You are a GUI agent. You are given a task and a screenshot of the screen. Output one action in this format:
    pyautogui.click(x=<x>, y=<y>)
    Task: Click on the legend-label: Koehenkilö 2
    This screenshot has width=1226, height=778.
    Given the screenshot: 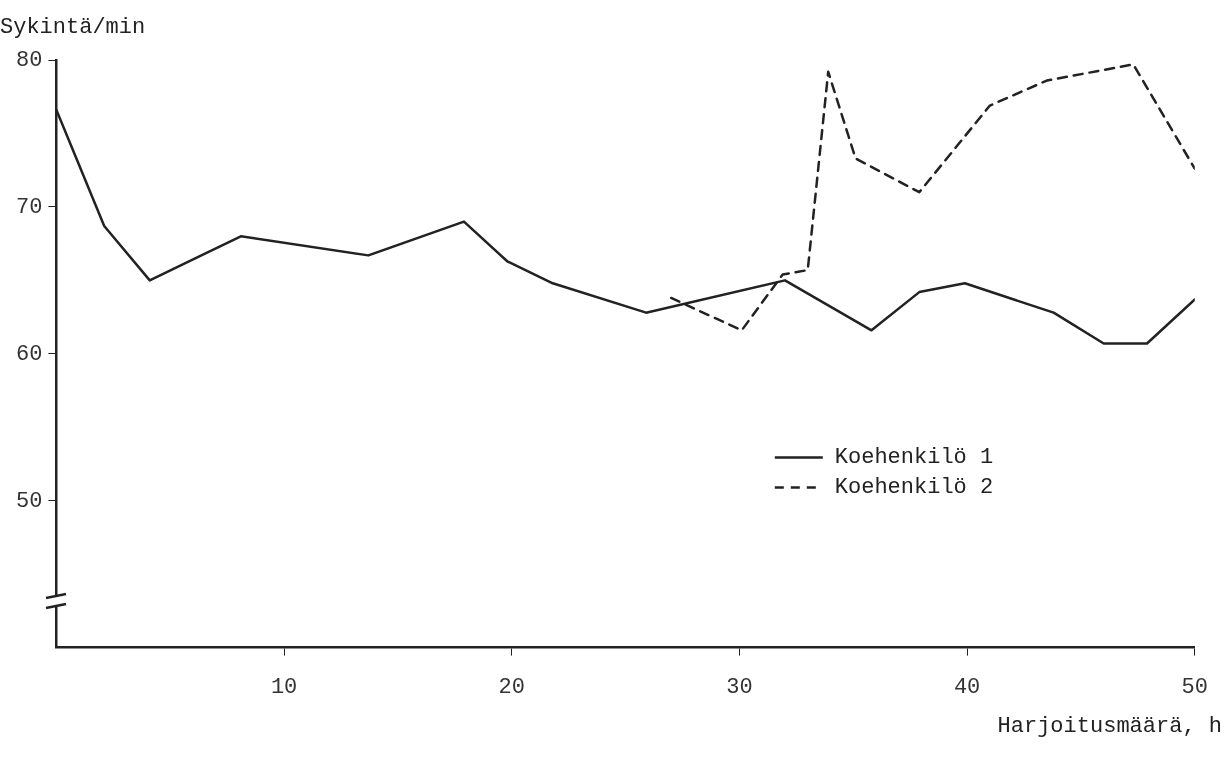 What is the action you would take?
    pyautogui.click(x=914, y=488)
    